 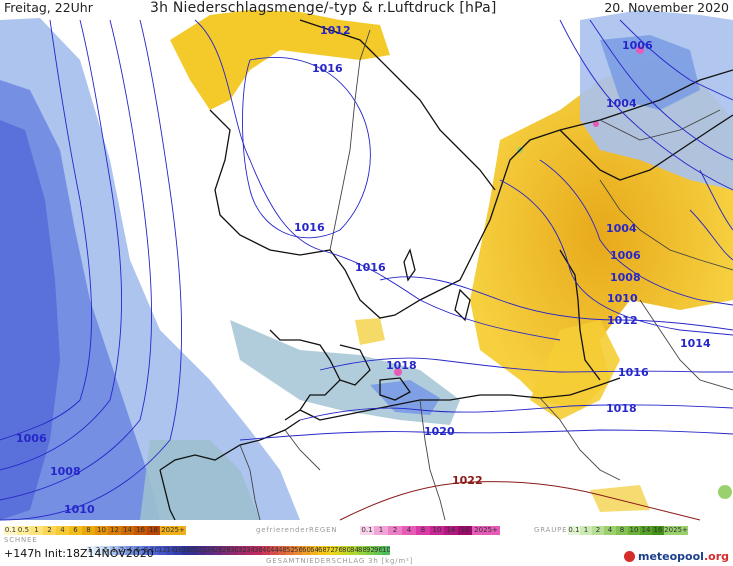 I want to click on legend-swatch: 36, so click(x=258, y=550).